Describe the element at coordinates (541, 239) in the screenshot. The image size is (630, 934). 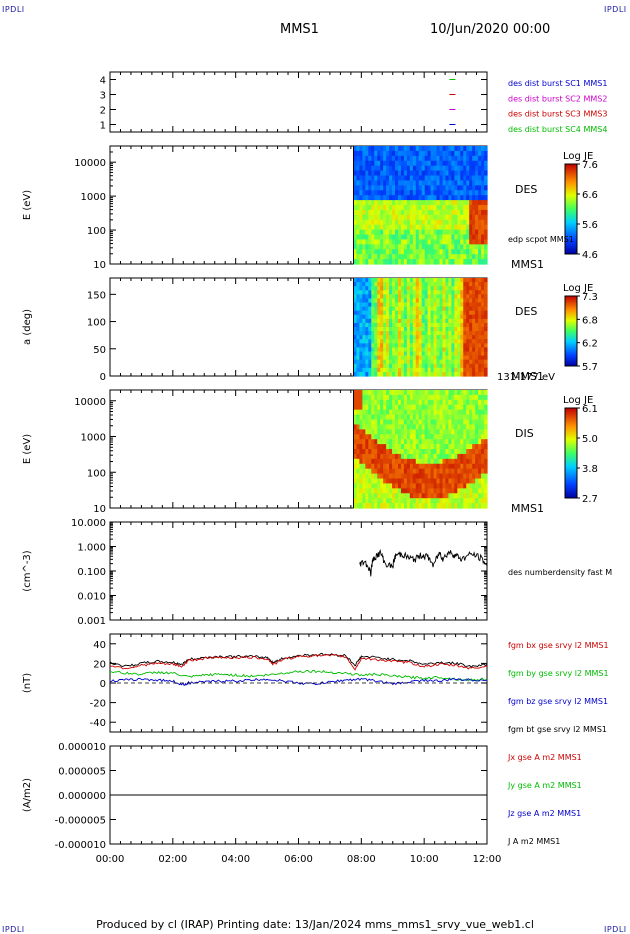
I see `overlay-label: edp scpot MMS1` at that location.